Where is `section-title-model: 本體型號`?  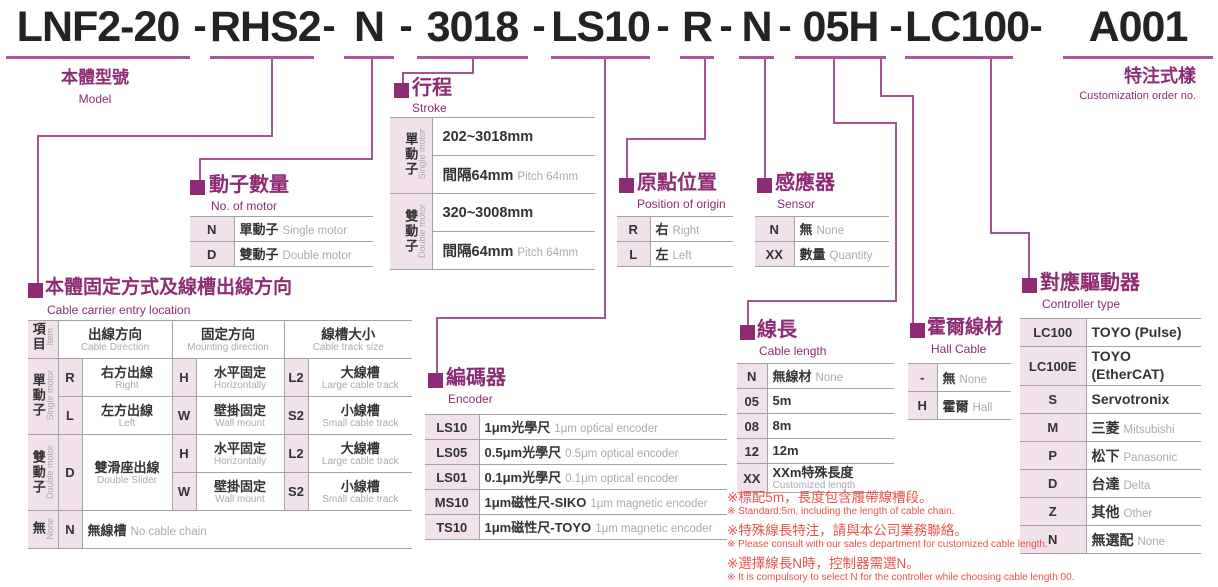 section-title-model: 本體型號 is located at coordinates (95, 77).